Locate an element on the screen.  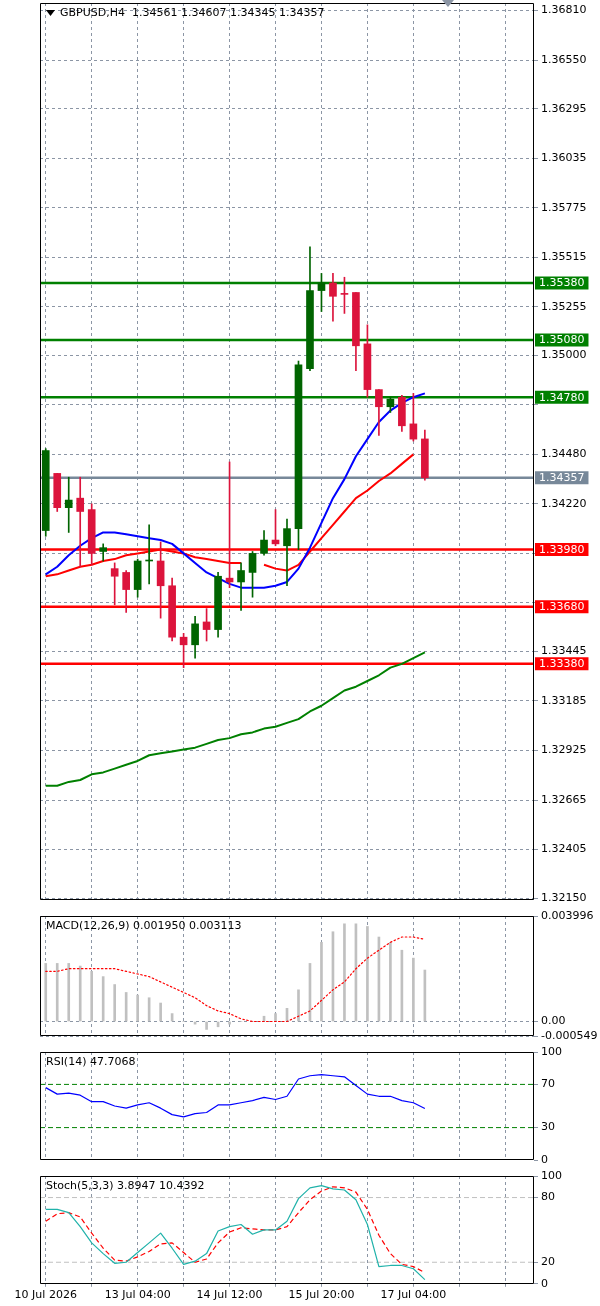
x-tick-label: 17 Jul 04:00 is located at coordinates (413, 1295).